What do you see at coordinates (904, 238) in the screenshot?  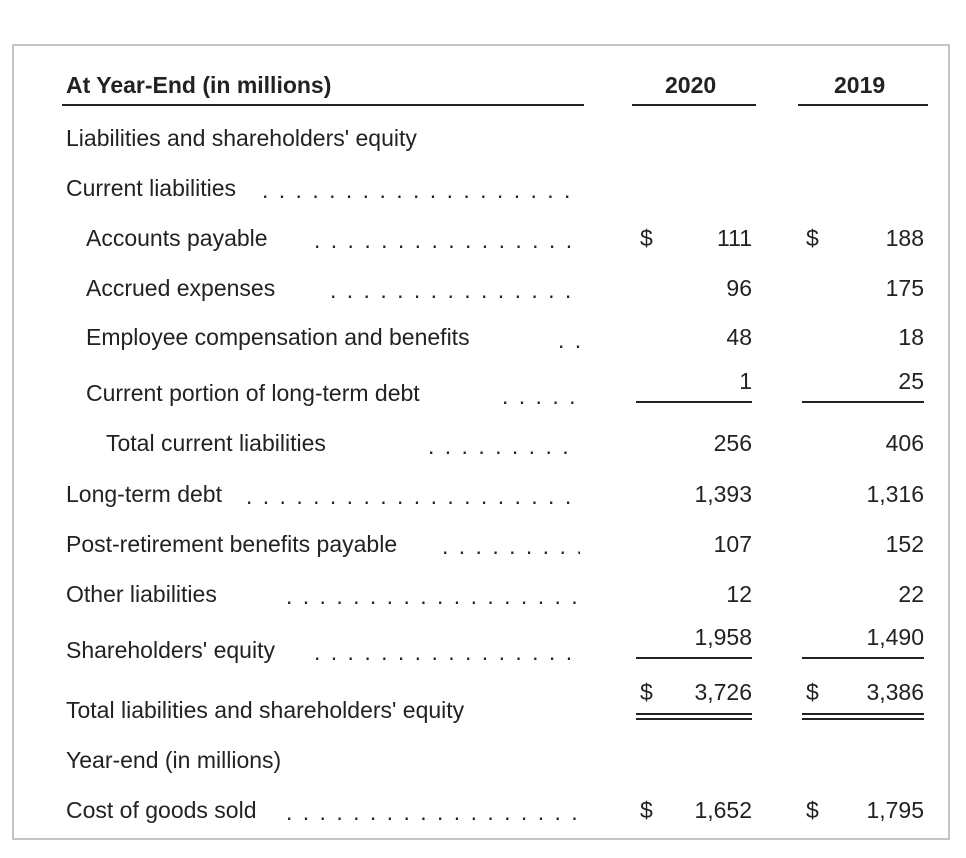 I see `accounts-payable-2019: 188` at bounding box center [904, 238].